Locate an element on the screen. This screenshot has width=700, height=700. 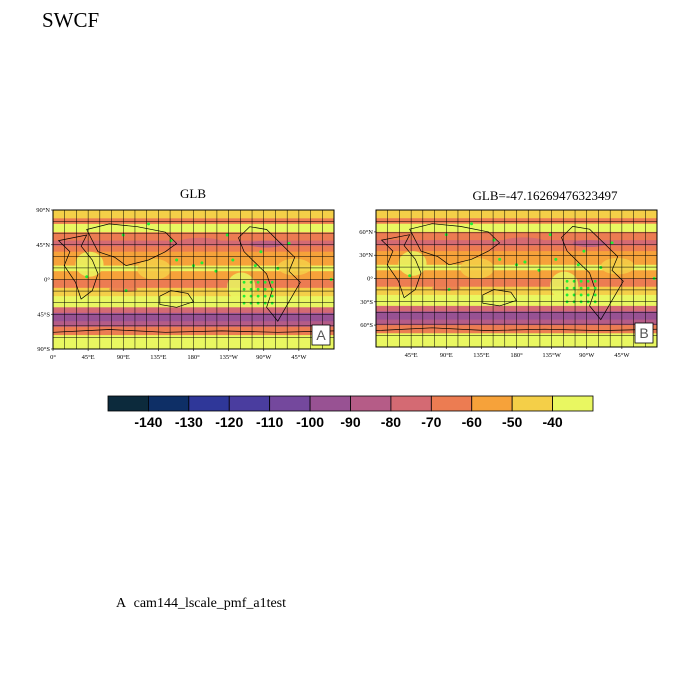
x-tick-label: 0° is located at coordinates (53, 357).